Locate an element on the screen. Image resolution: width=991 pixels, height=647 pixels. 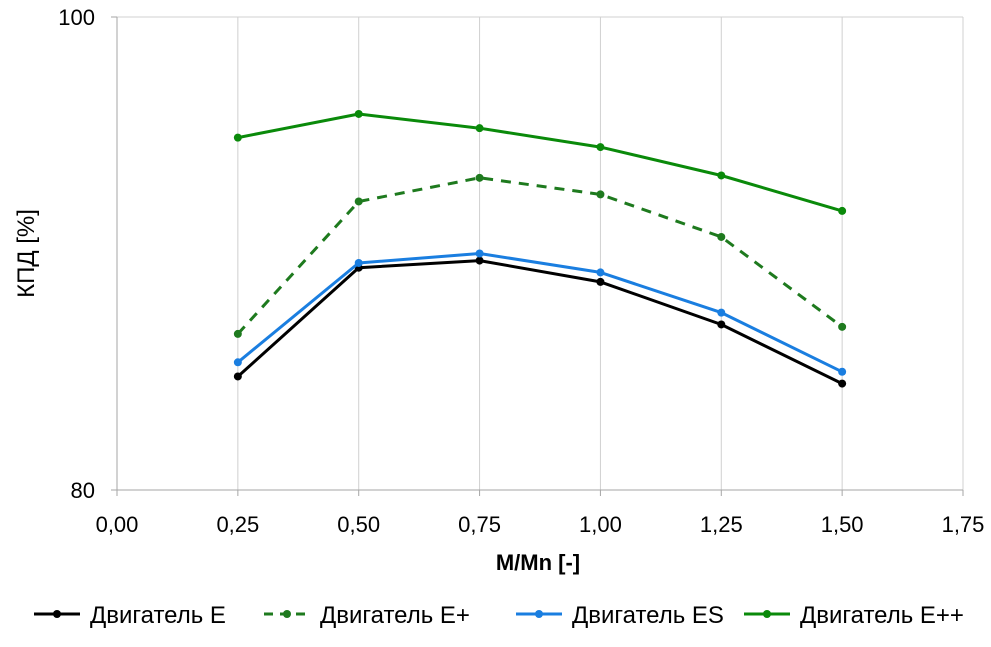
y-axis-title: КПД [%] is located at coordinates (26, 253).